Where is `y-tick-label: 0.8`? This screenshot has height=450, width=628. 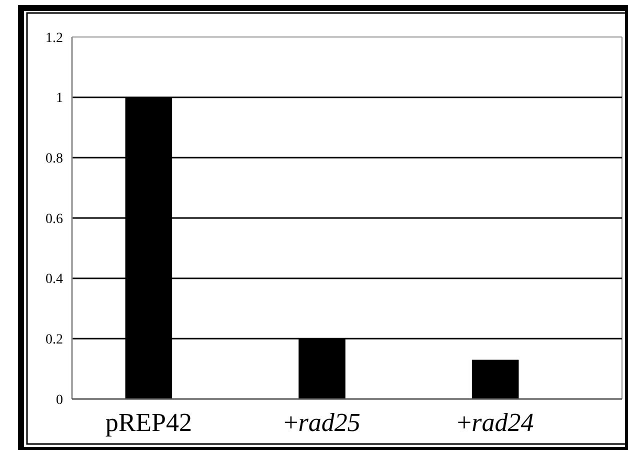
y-tick-label: 0.8 is located at coordinates (54, 159).